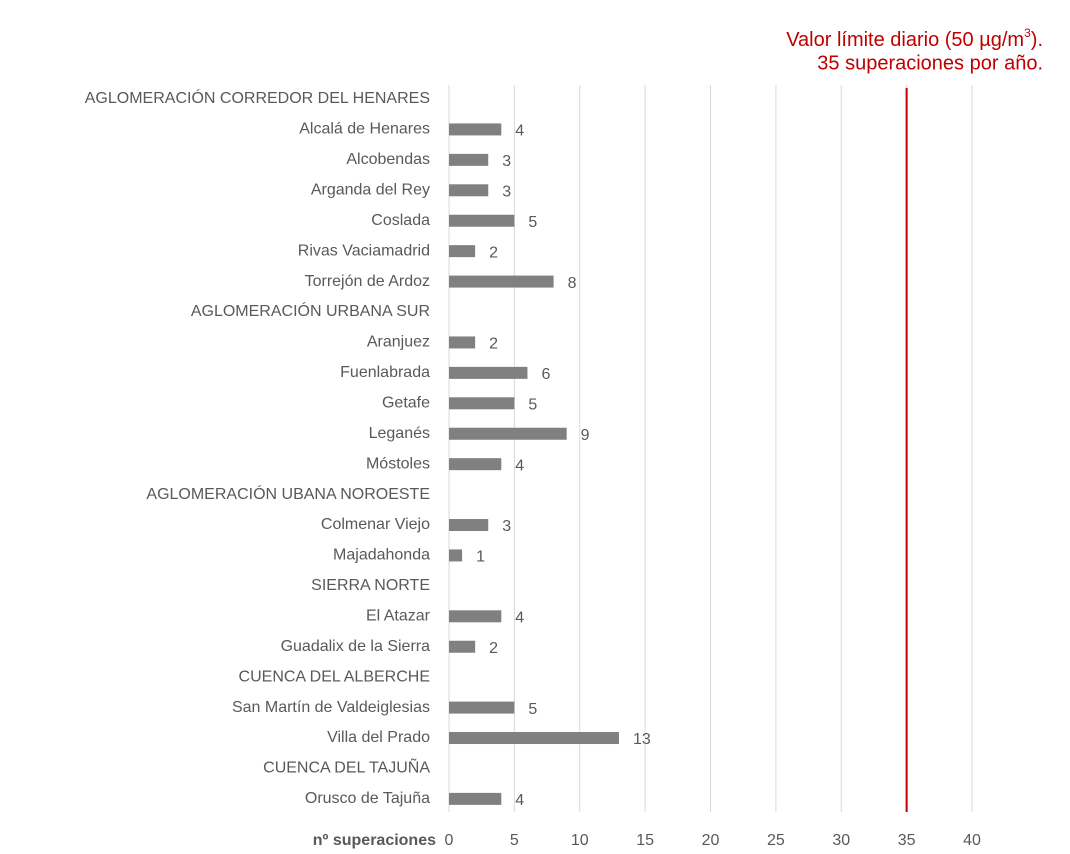  I want to click on x-tick-label: 40, so click(972, 840).